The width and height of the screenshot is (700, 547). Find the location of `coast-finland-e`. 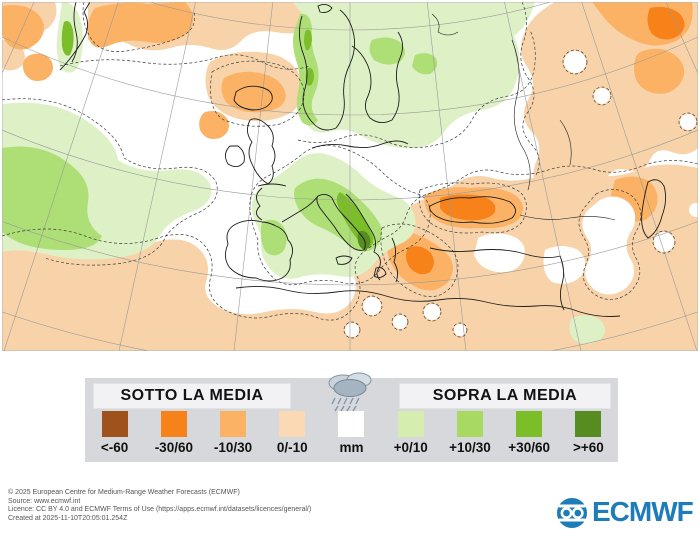

coast-finland-e is located at coordinates (397, 76).